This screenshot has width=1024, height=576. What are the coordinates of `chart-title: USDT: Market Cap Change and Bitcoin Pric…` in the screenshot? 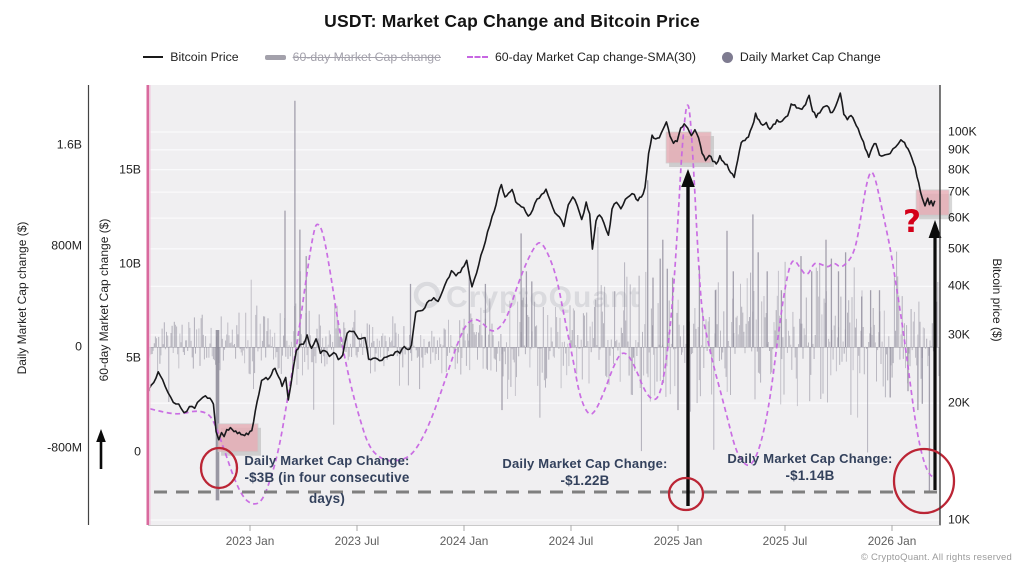 It's located at (512, 21).